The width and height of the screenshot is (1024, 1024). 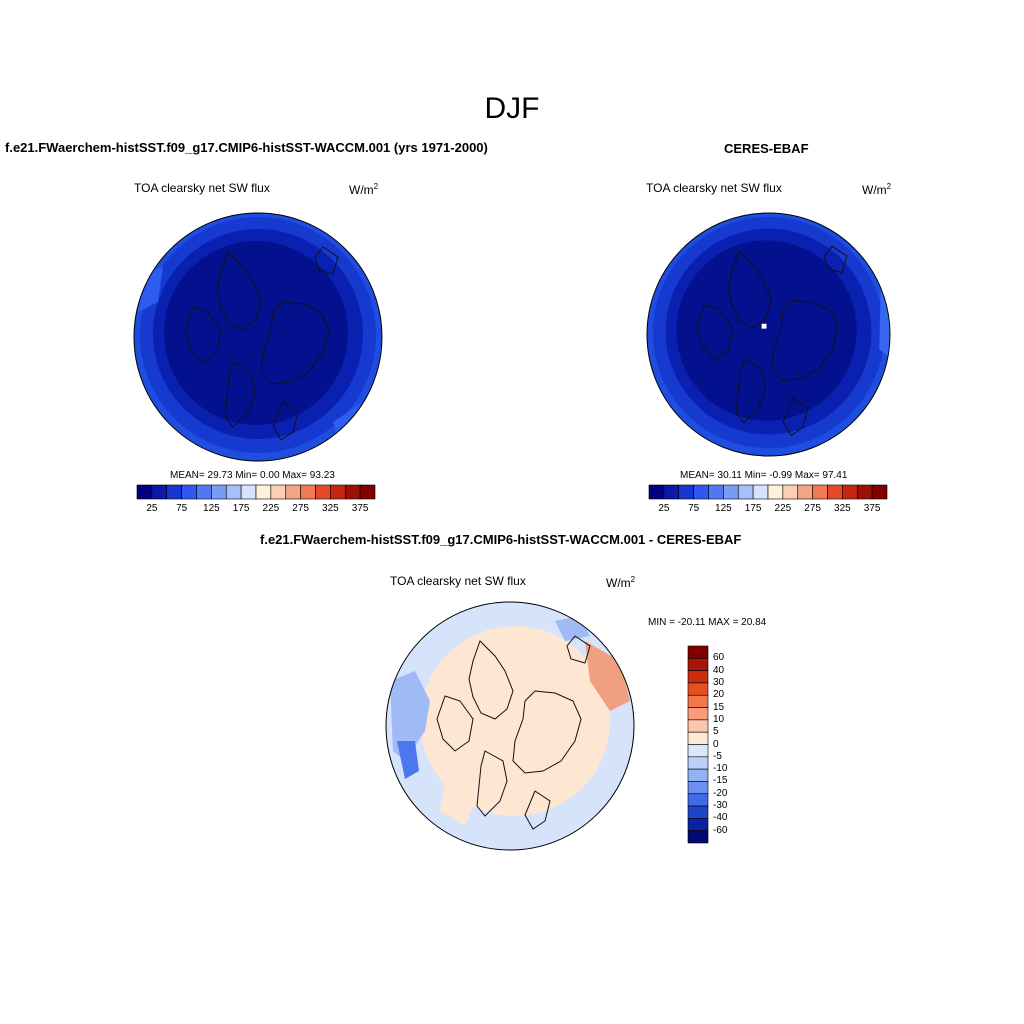 I want to click on diff-polar-map, so click(x=510, y=726).